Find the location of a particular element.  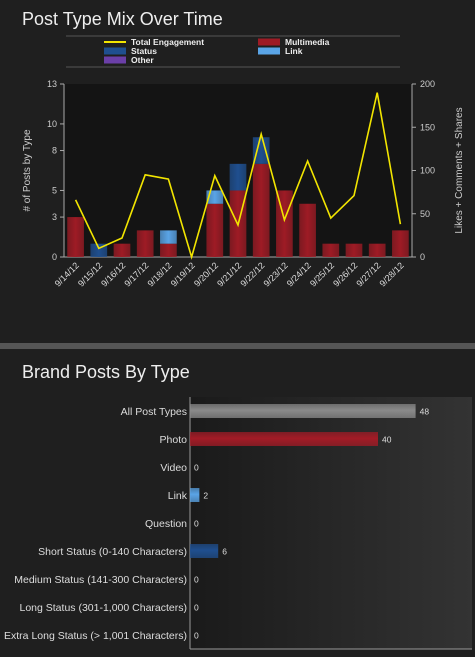

y2-tick-label: 200 is located at coordinates (427, 84).